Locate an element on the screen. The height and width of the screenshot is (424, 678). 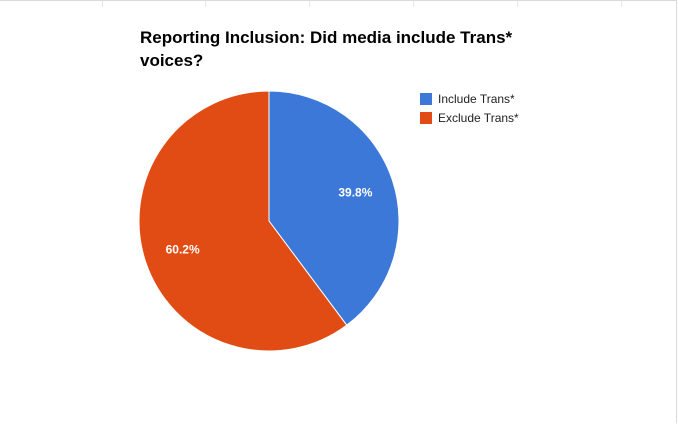
legend-swatch-exclude is located at coordinates (426, 117).